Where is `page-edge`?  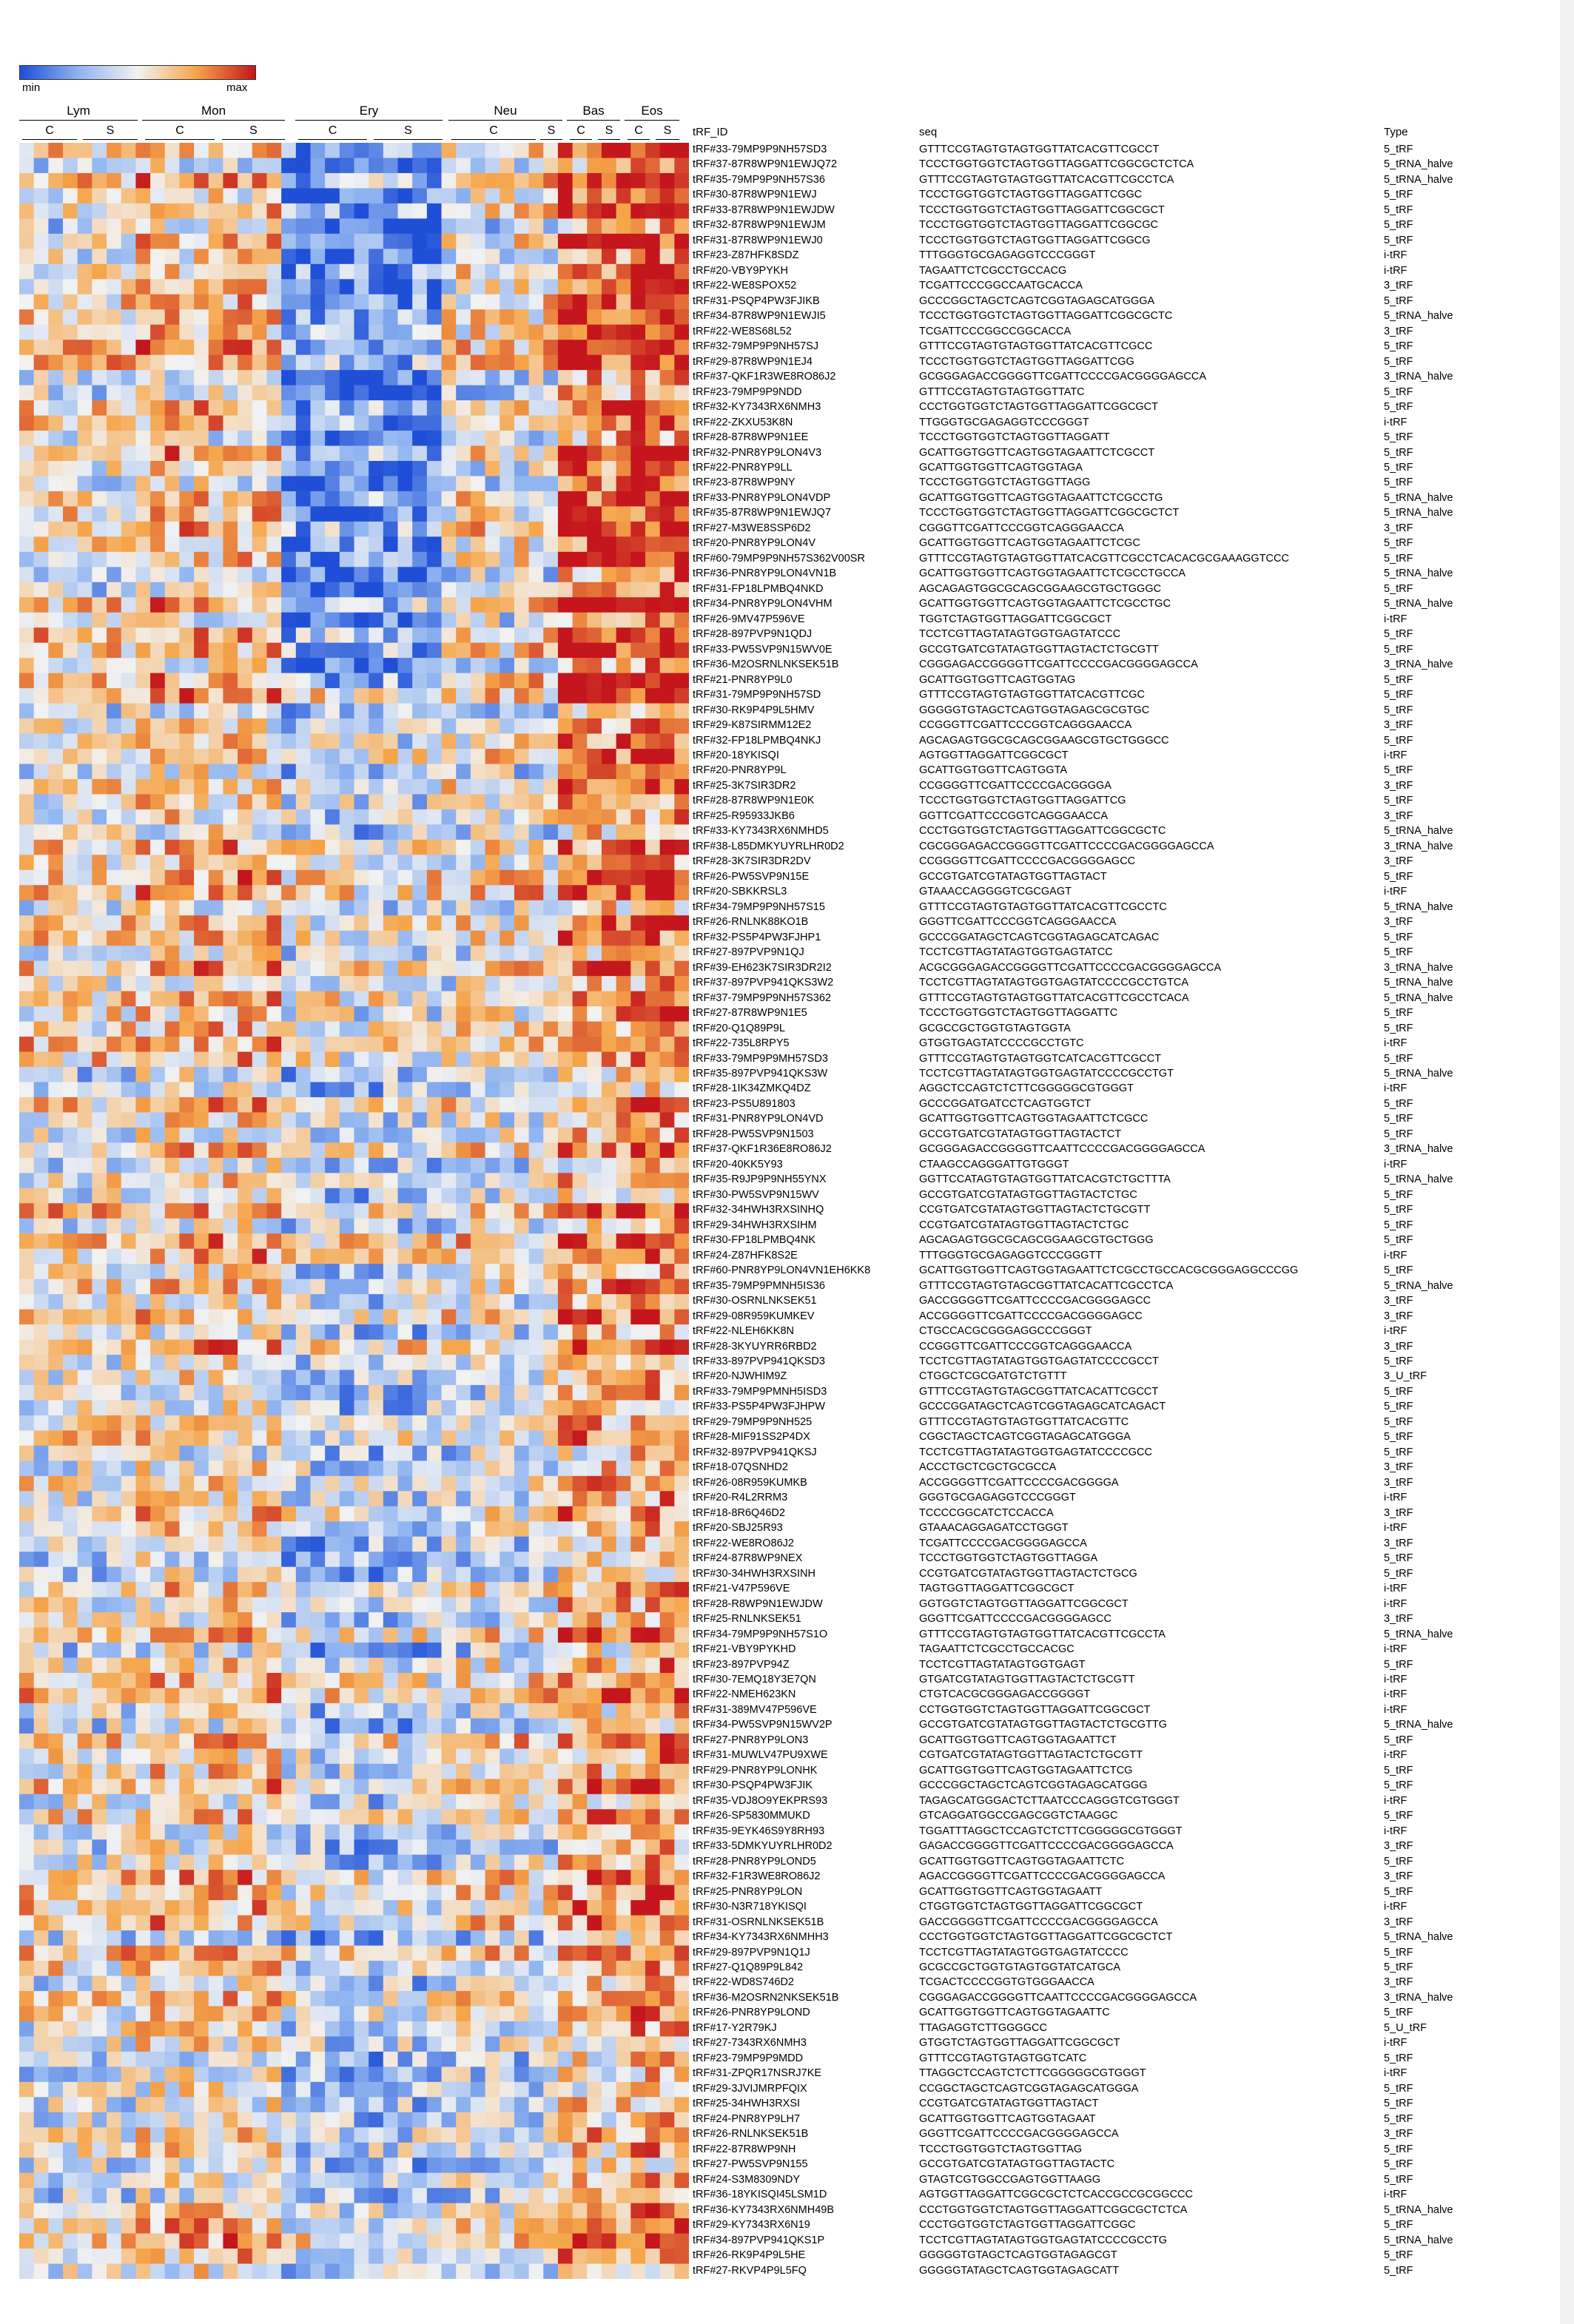
page-edge is located at coordinates (1567, 1162).